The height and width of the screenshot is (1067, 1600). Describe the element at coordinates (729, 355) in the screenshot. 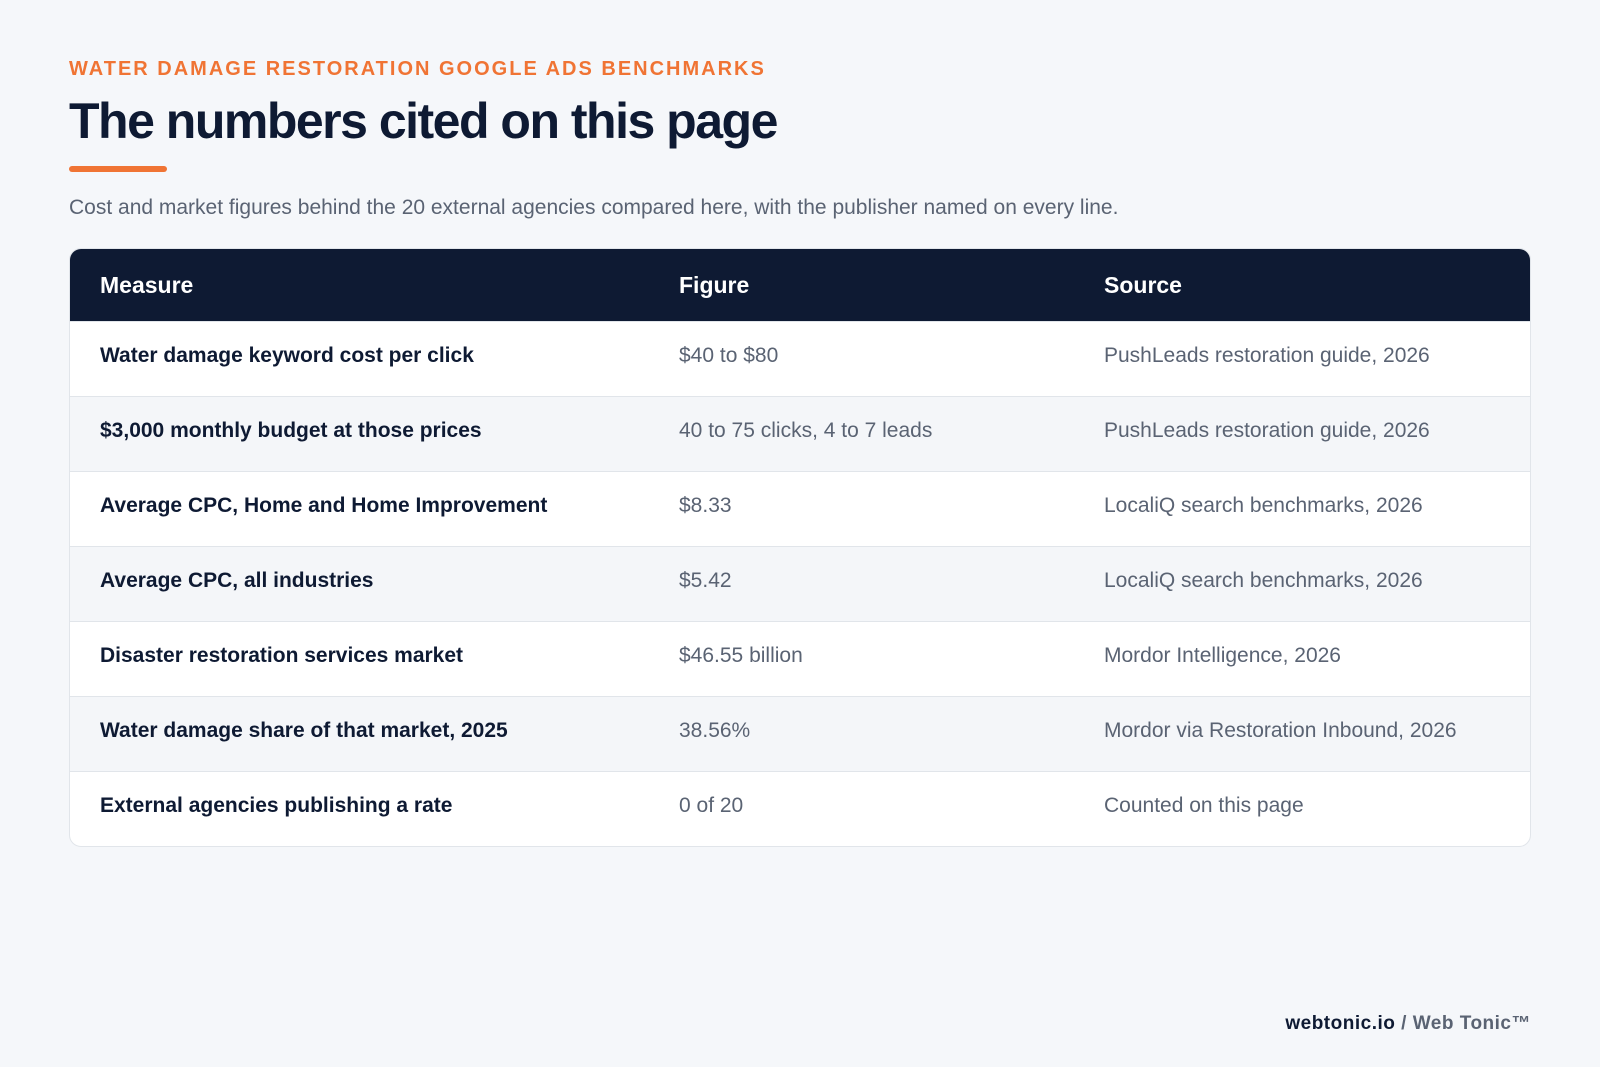

I see `table-cell: $40 to $80` at that location.